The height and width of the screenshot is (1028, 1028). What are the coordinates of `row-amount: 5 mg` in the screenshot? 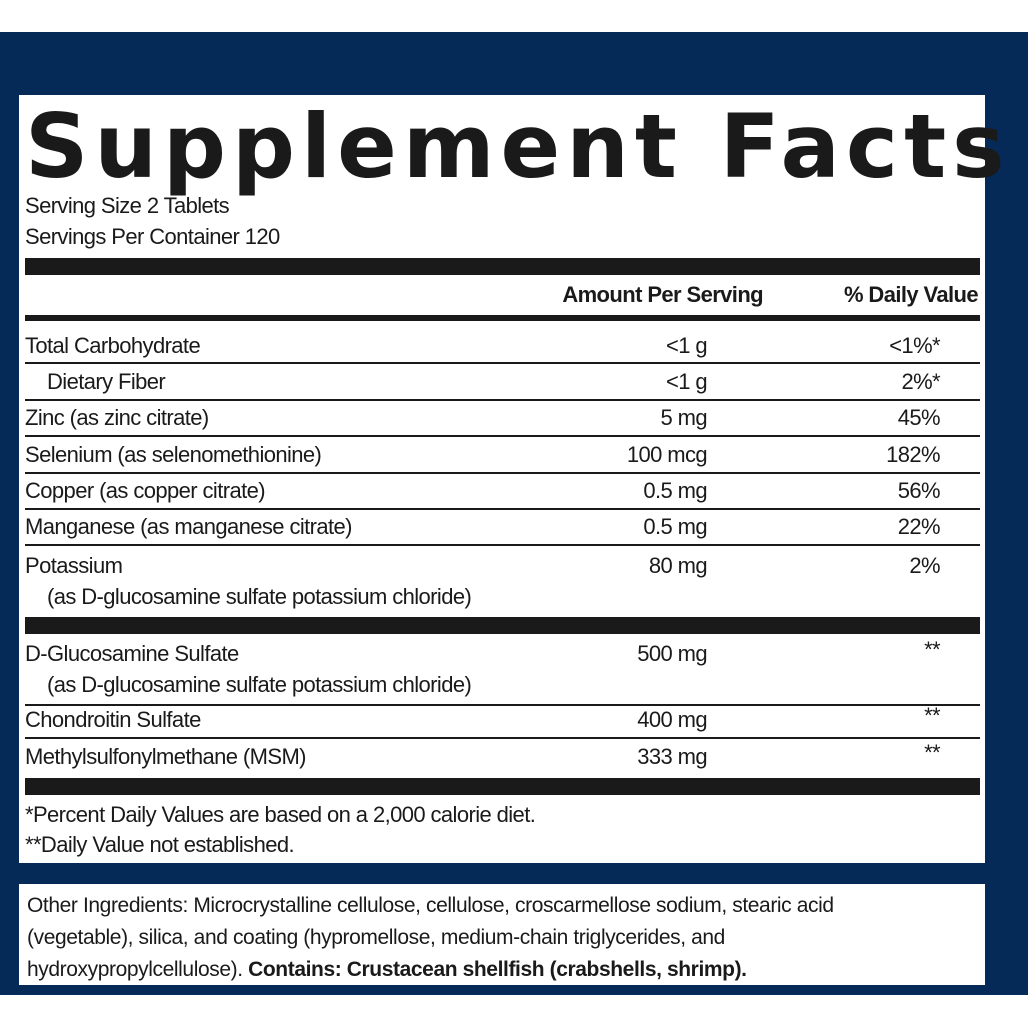 It's located at (683, 417).